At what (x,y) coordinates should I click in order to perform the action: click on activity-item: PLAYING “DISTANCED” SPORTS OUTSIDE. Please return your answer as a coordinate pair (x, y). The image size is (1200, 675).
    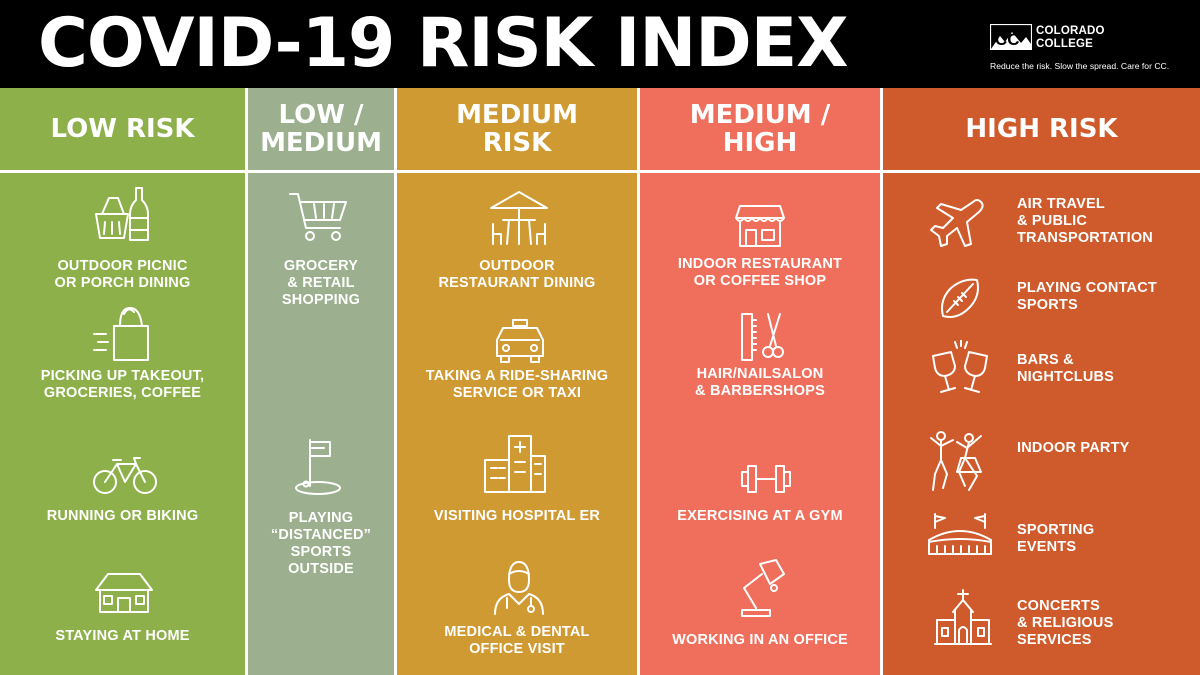
    Looking at the image, I should click on (321, 513).